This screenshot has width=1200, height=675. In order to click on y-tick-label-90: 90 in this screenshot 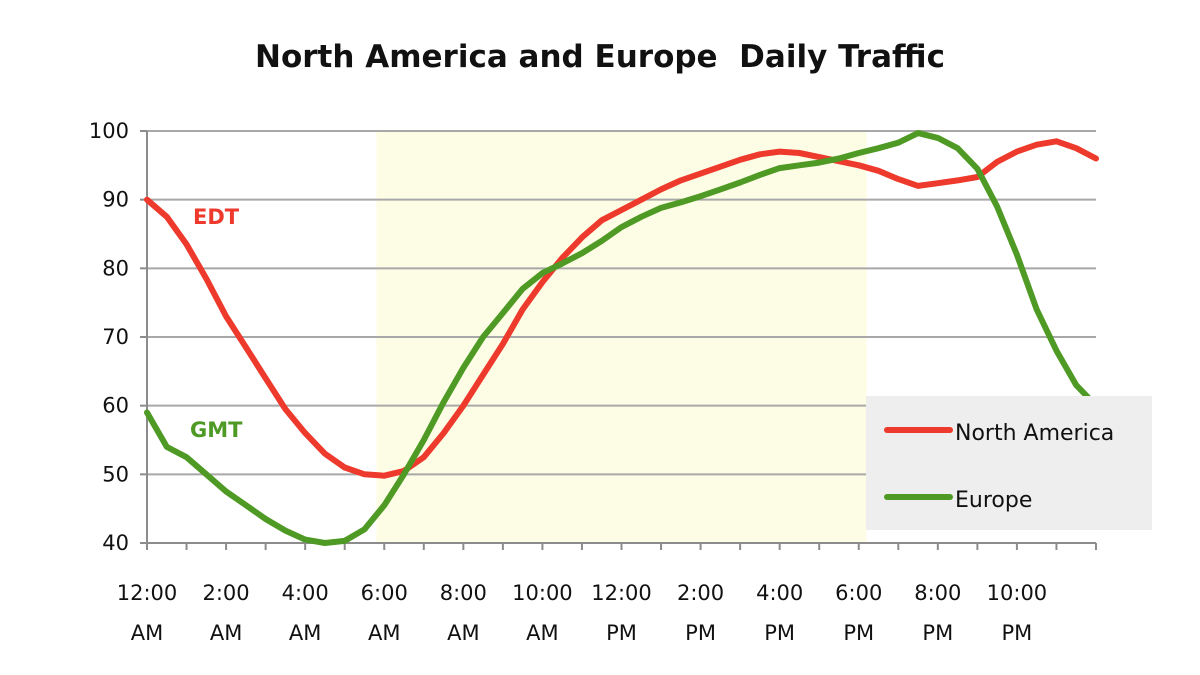, I will do `click(115, 200)`.